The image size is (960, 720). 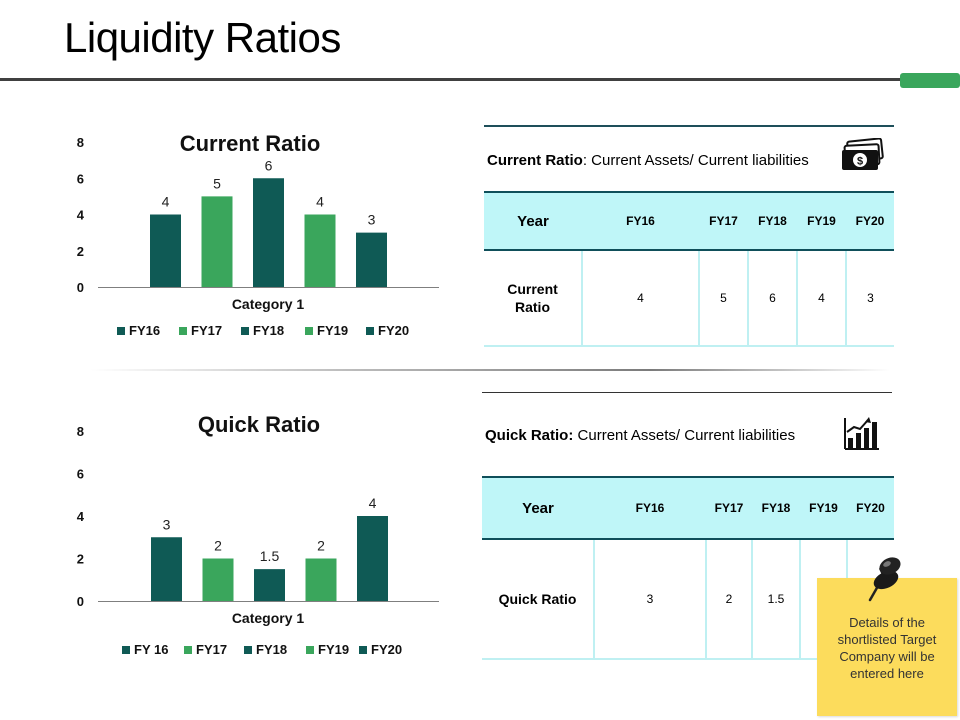 What do you see at coordinates (490, 370) in the screenshot?
I see `section-divider` at bounding box center [490, 370].